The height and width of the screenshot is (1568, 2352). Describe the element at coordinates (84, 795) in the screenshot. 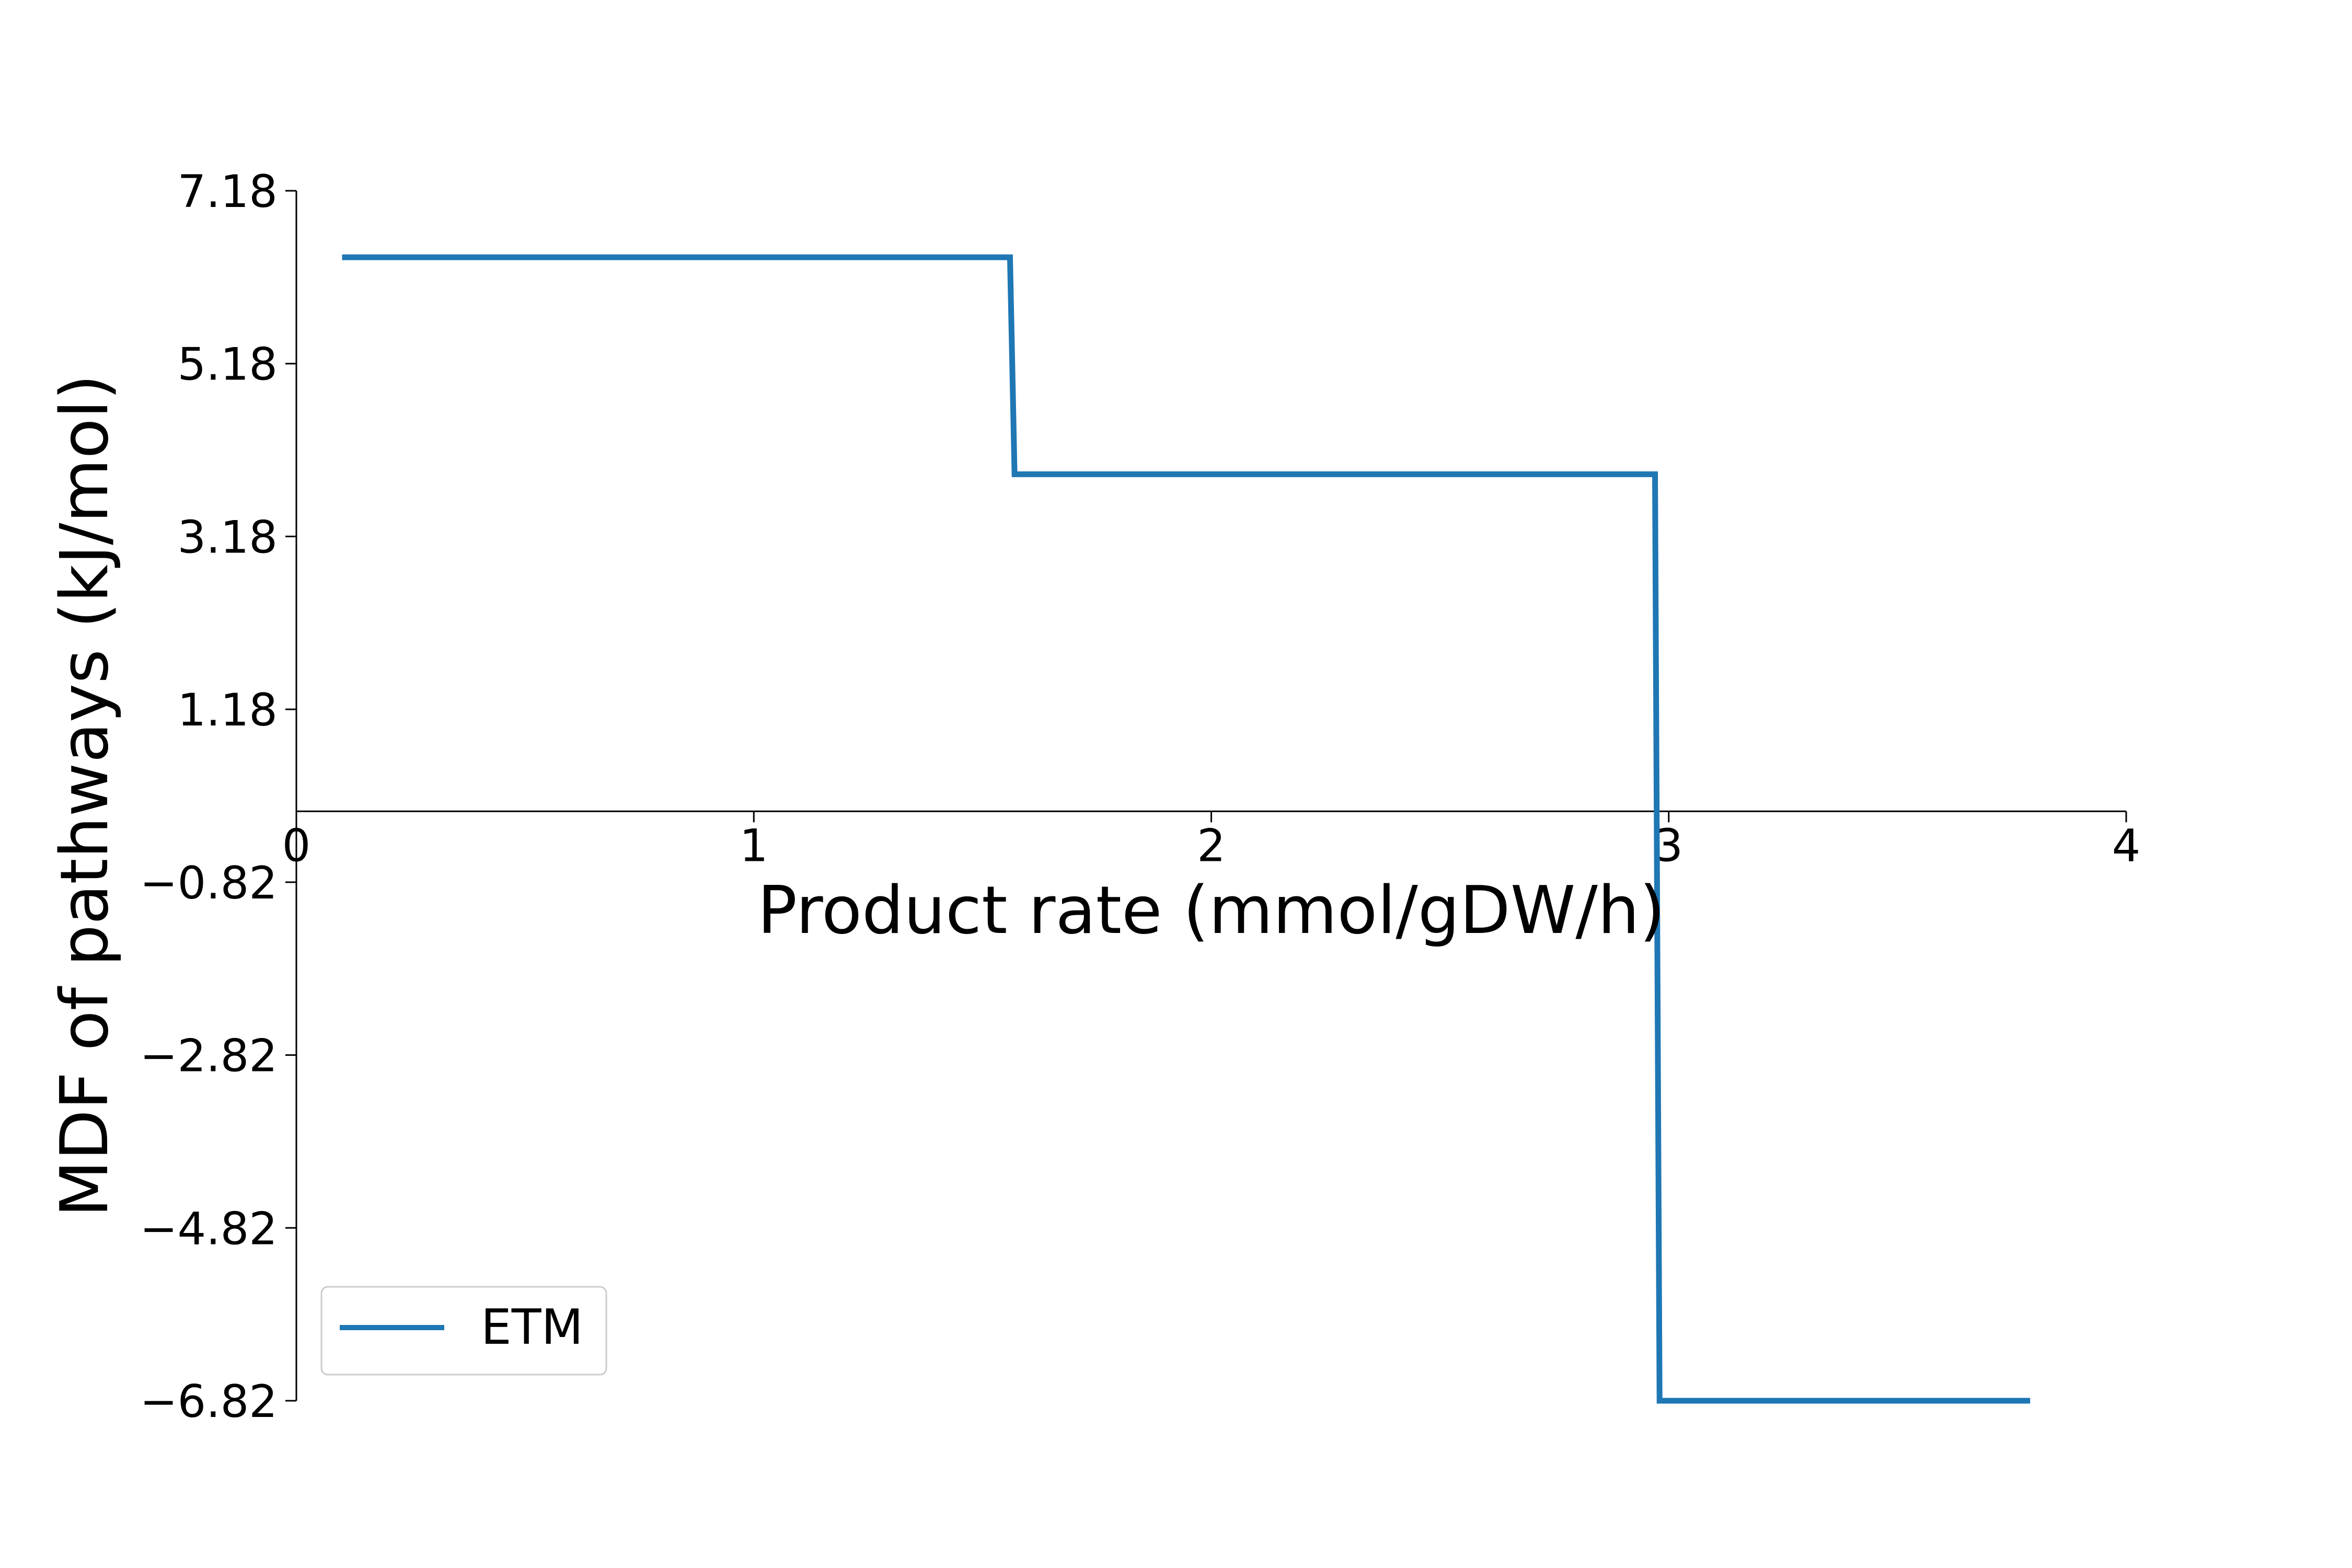

I see `y-axis-title: MDF of pathways (kJ/mol)` at that location.